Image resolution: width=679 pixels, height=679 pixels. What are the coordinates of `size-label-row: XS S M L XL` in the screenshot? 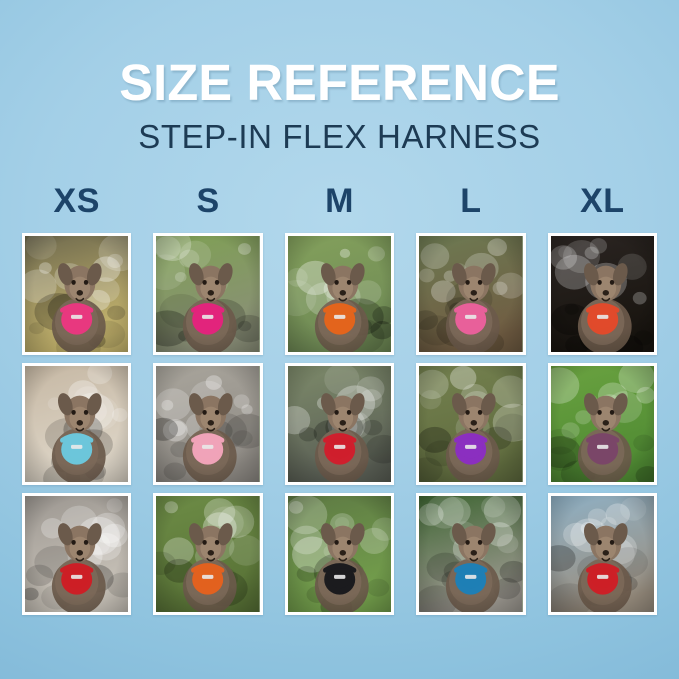 It's located at (339, 201).